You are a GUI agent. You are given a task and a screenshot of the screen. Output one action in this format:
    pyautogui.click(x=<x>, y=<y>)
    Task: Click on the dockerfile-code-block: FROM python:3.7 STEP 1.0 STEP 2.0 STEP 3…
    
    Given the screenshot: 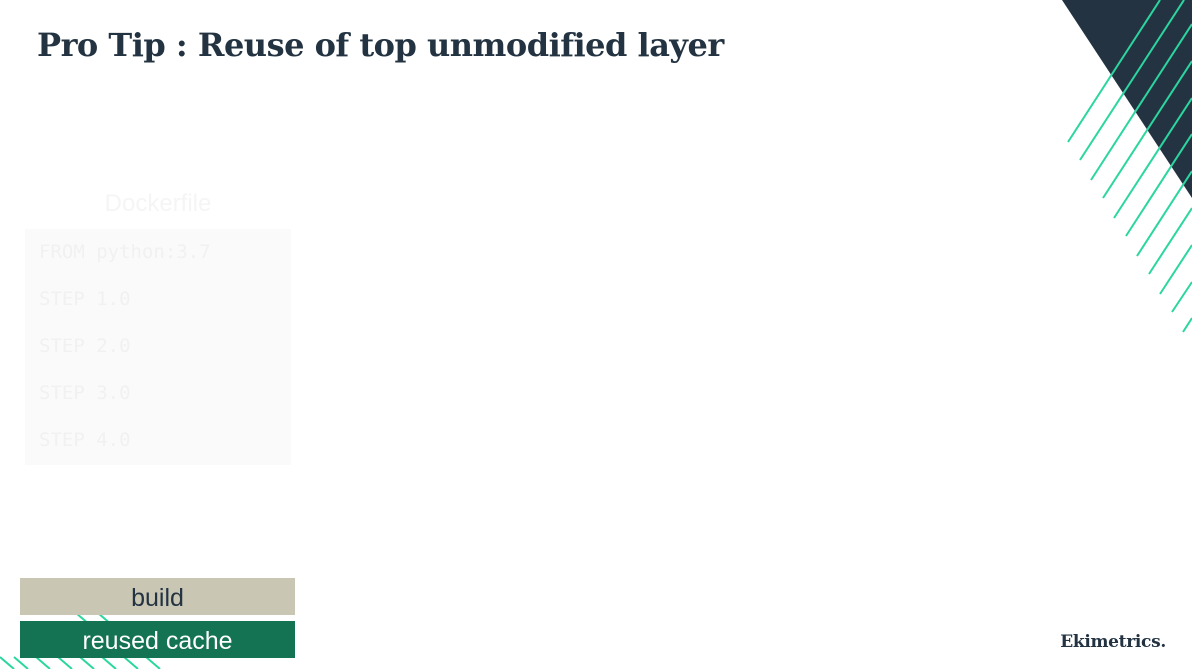 What is the action you would take?
    pyautogui.click(x=158, y=347)
    